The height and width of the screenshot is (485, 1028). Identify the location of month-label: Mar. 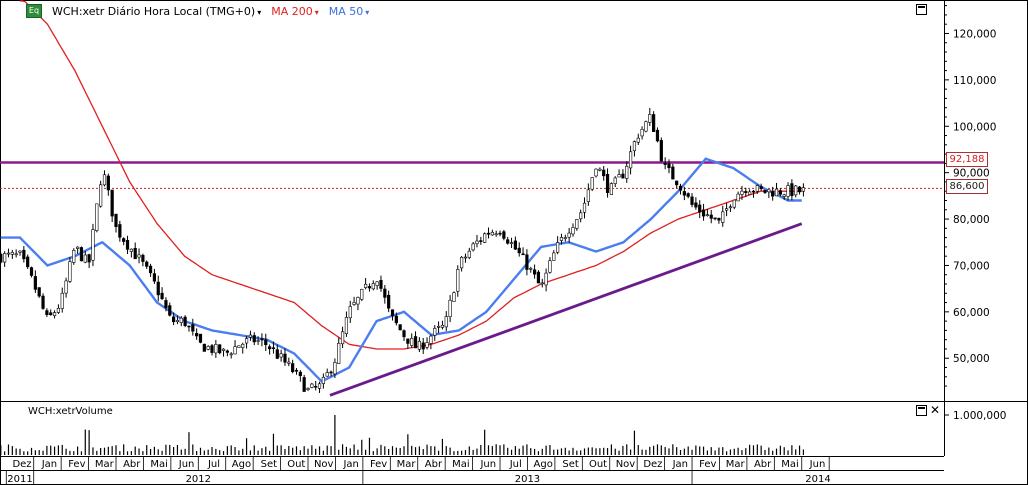
(407, 464).